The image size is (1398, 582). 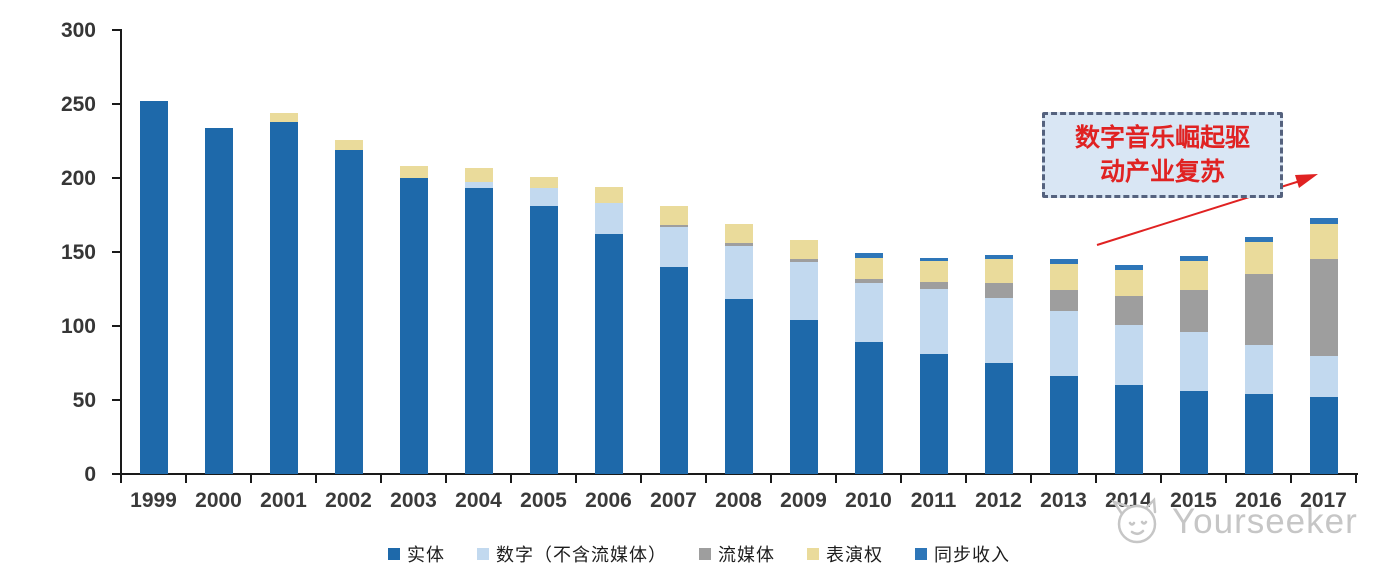 What do you see at coordinates (153, 287) in the screenshot?
I see `bar-segment-physical-1999` at bounding box center [153, 287].